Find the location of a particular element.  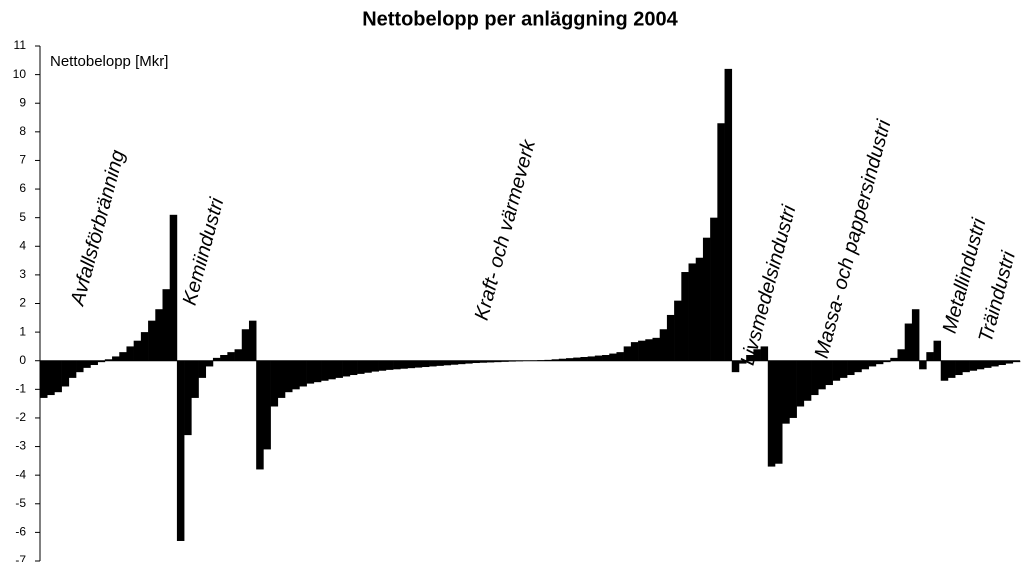

y-tick-label: 9 is located at coordinates (22, 102).